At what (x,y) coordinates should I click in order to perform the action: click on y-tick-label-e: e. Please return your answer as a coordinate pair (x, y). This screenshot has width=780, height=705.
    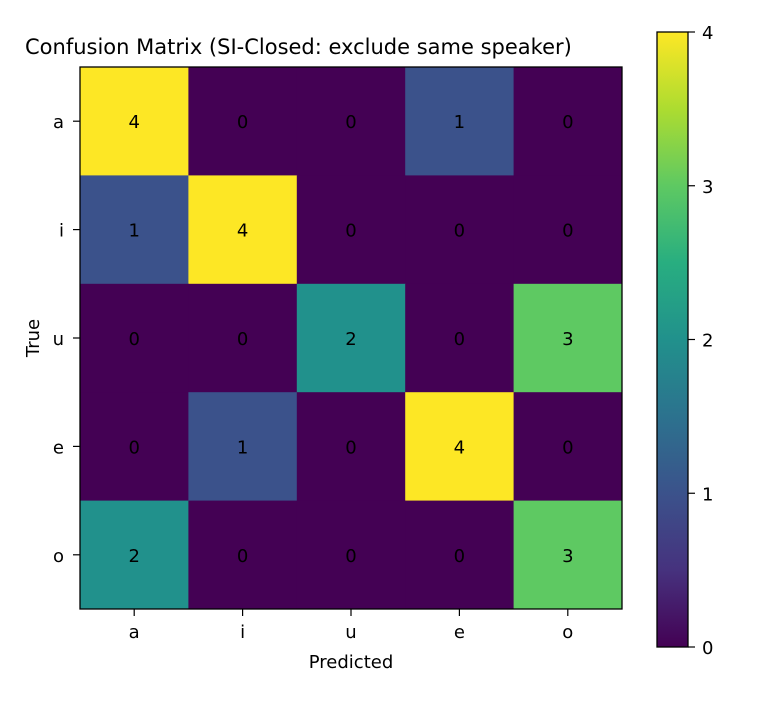
    Looking at the image, I should click on (58, 447).